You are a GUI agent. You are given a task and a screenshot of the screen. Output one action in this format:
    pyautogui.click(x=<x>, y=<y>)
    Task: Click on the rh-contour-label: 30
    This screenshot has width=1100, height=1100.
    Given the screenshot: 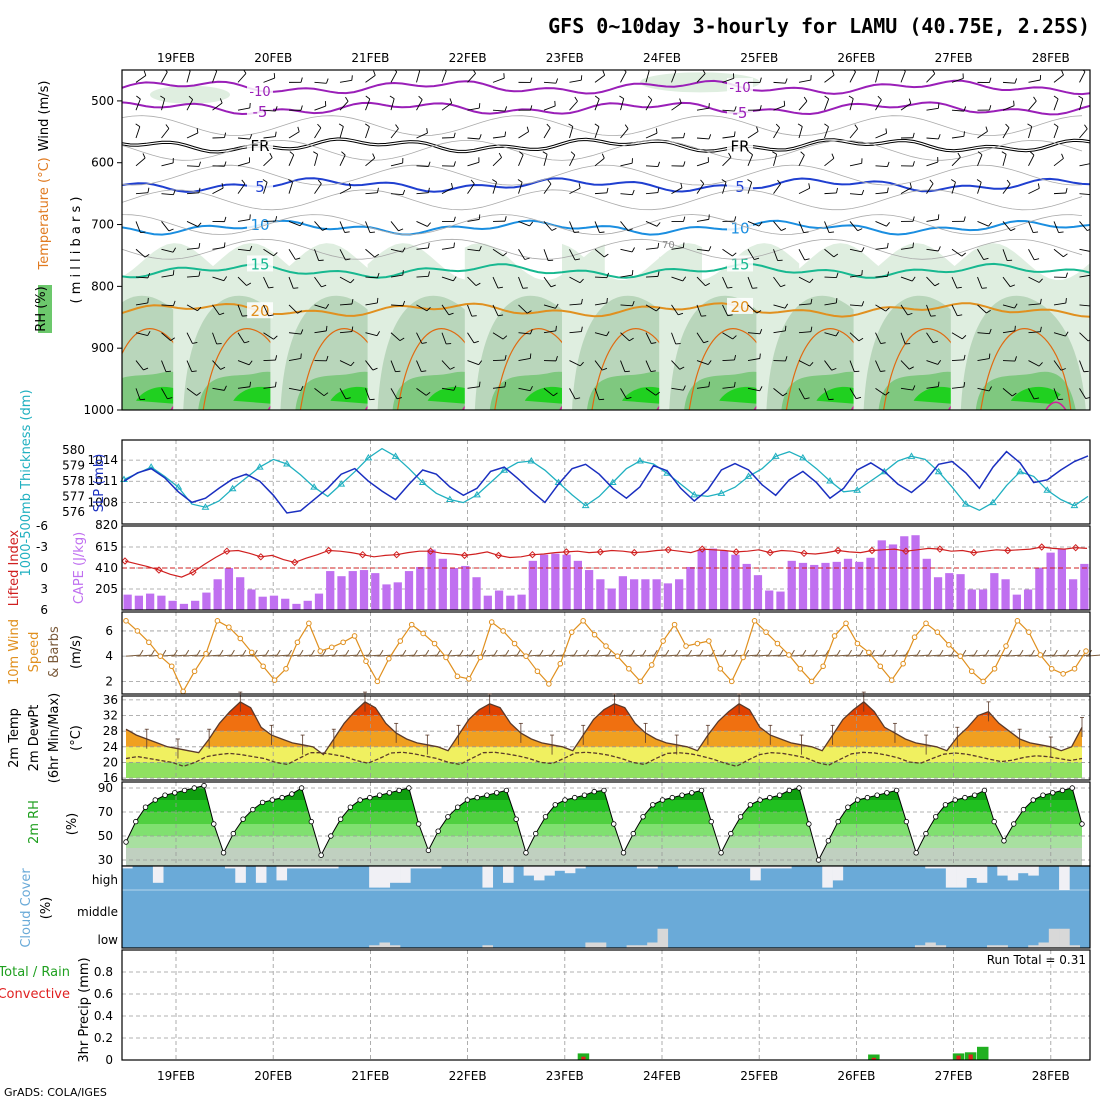 What is the action you would take?
    pyautogui.click(x=156, y=712)
    